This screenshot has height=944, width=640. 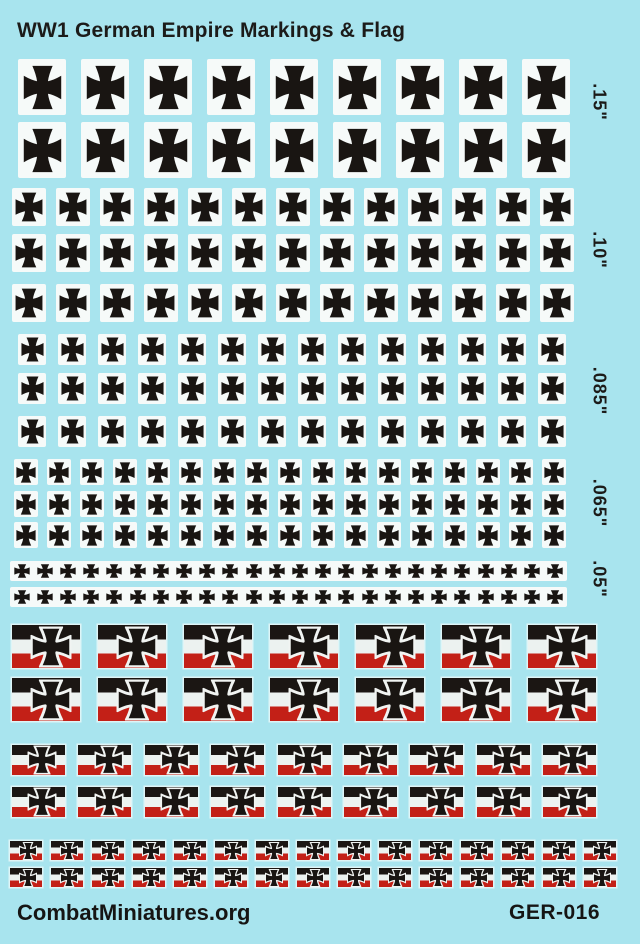 What do you see at coordinates (599, 391) in the screenshot?
I see `size-label-2: .085"` at bounding box center [599, 391].